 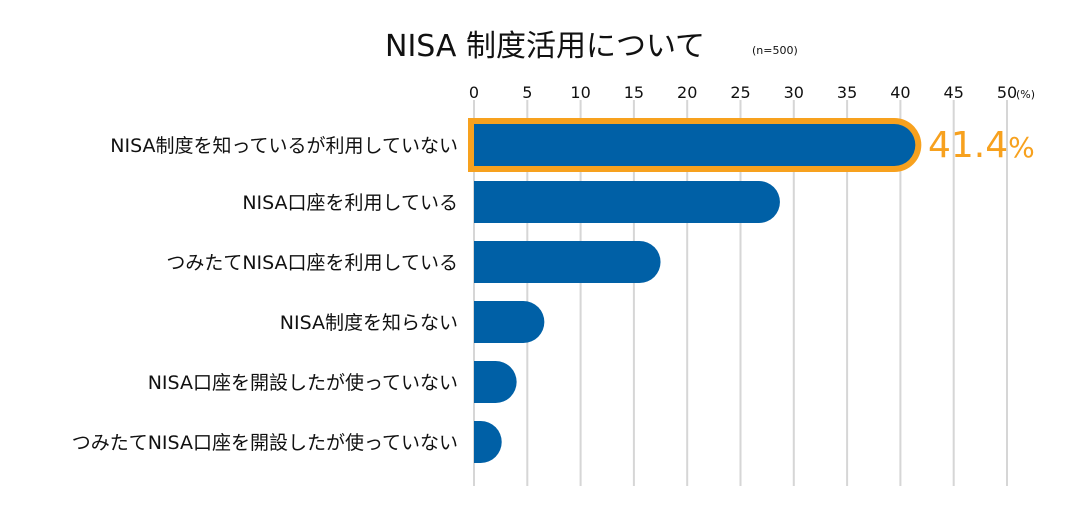 What do you see at coordinates (687, 92) in the screenshot?
I see `x-tick-label: 20` at bounding box center [687, 92].